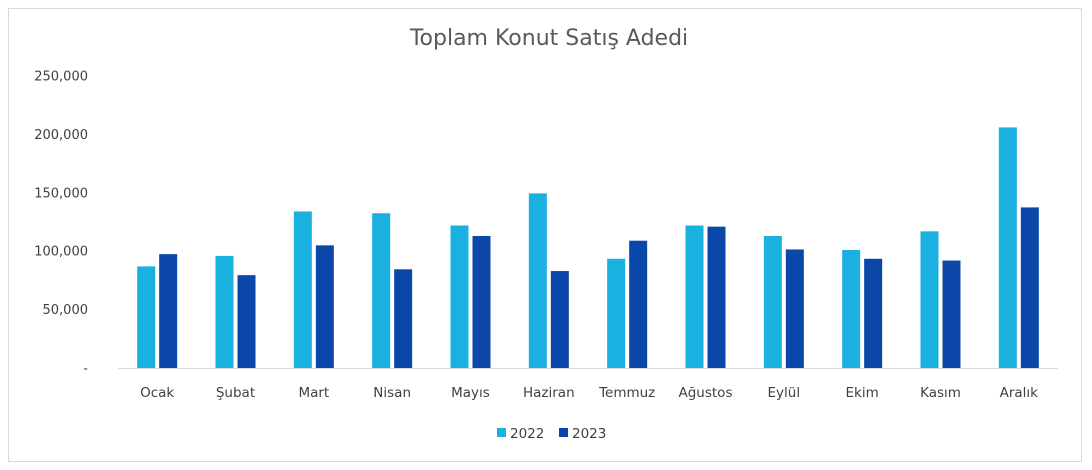 The width and height of the screenshot is (1092, 470). I want to click on y-axis-ticks: - 50,000 100,000 150,000 200,000 250,000, so click(61, 223).